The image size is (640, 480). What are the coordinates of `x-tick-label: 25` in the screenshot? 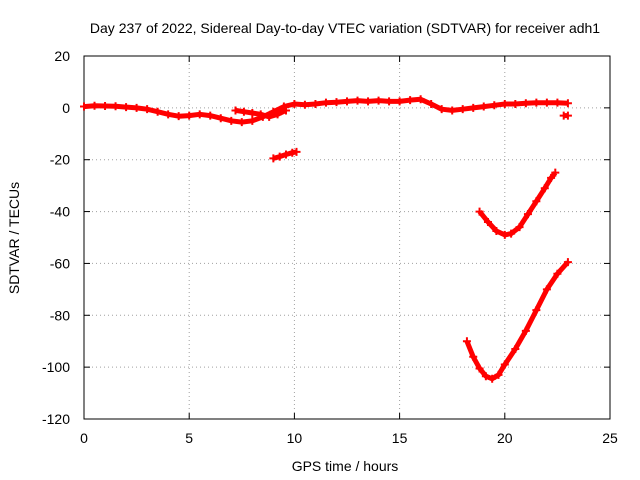 It's located at (610, 438).